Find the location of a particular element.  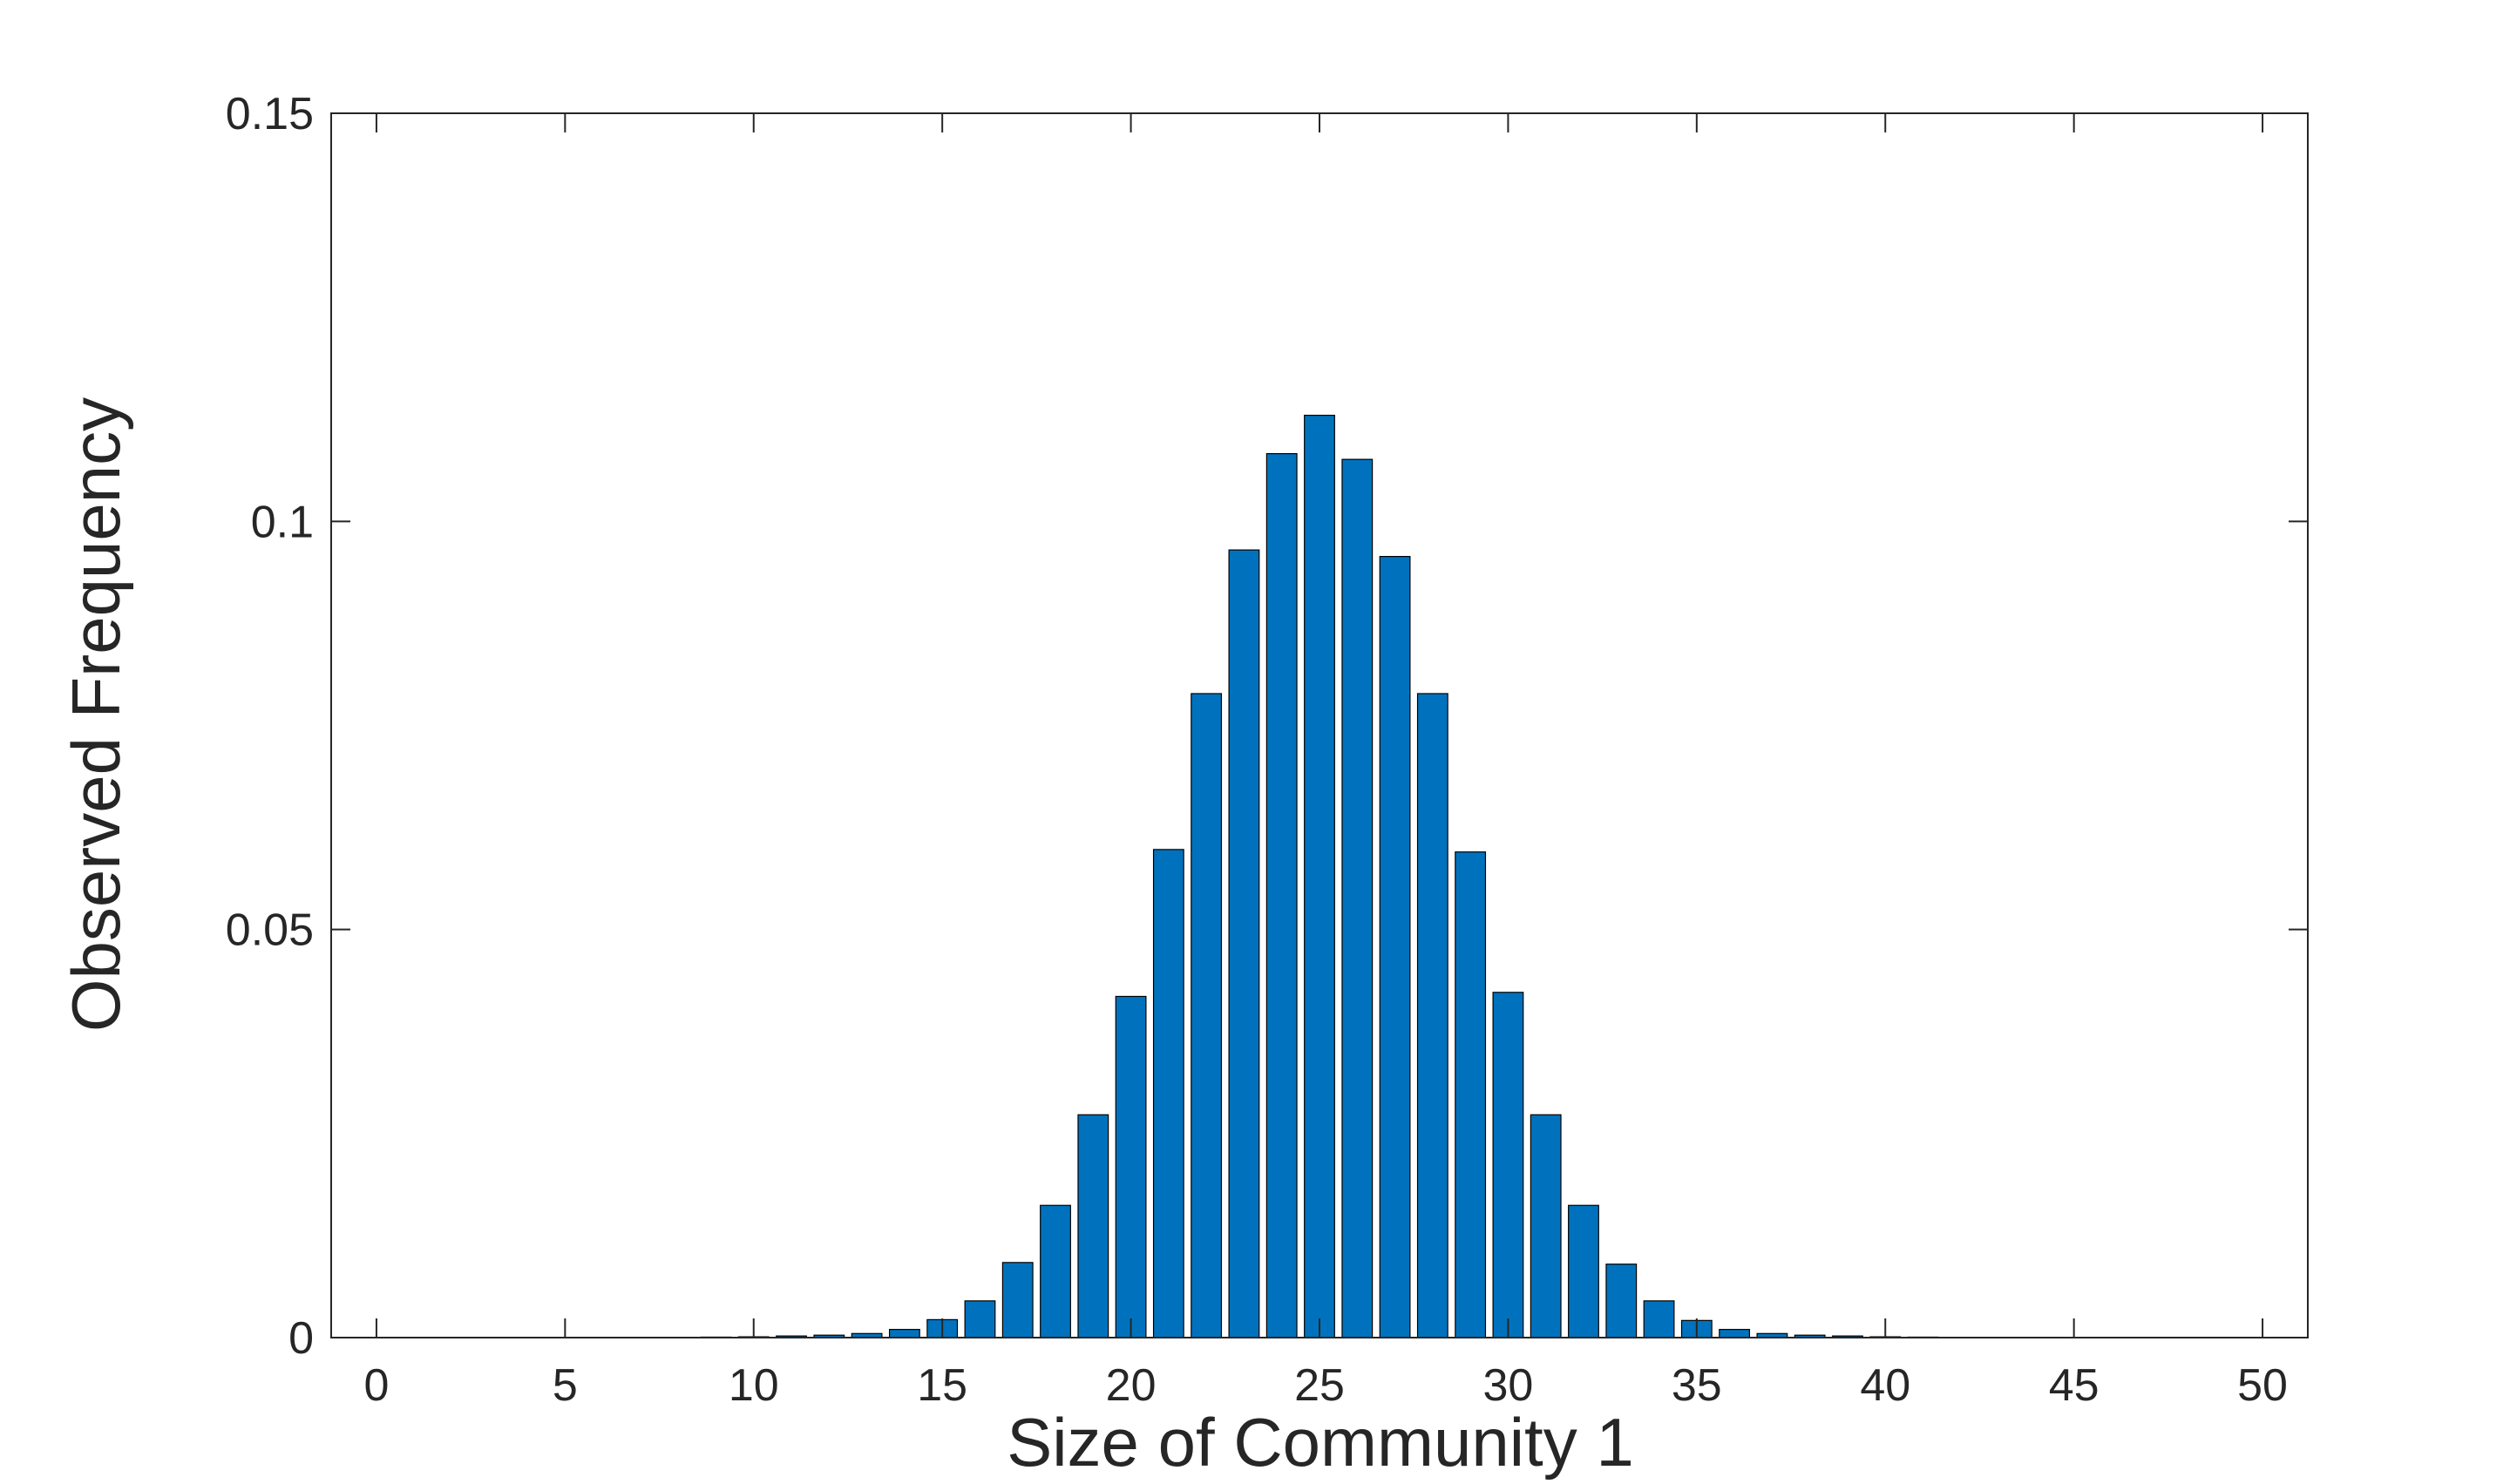

x-tick-label: 0 is located at coordinates (376, 1385).